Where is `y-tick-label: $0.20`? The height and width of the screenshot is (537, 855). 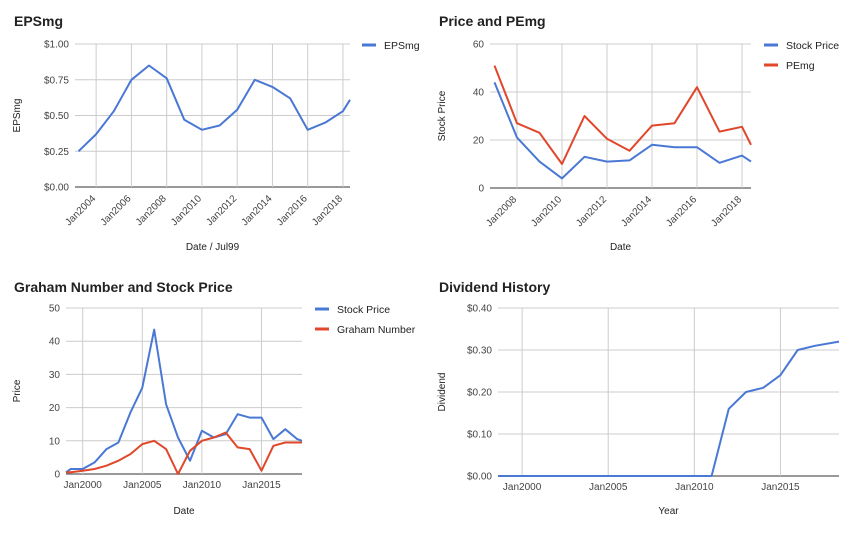 y-tick-label: $0.20 is located at coordinates (479, 393).